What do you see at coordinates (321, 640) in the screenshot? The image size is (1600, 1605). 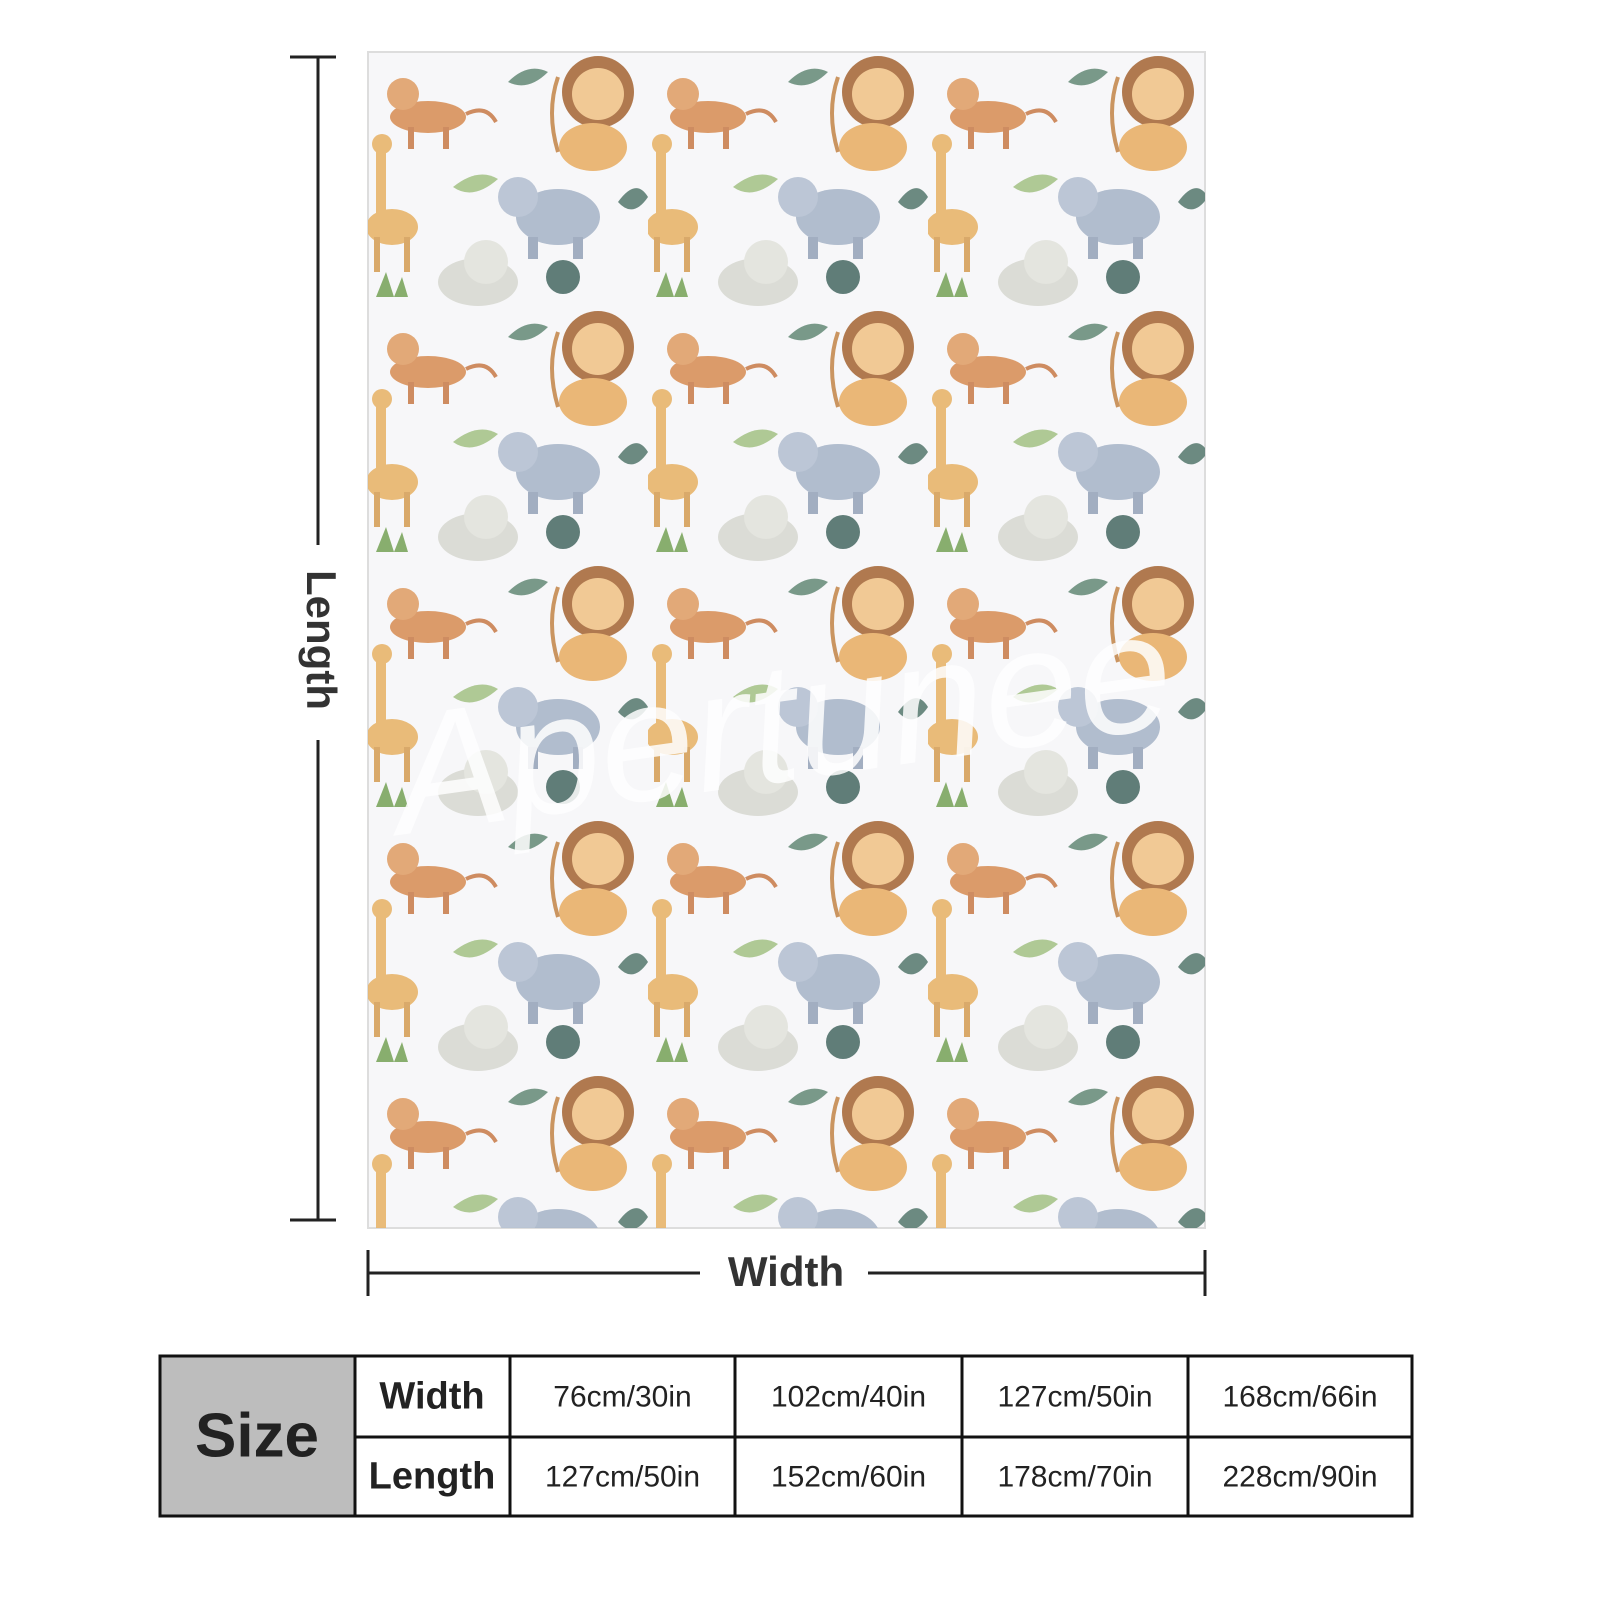 I see `length-label: Length` at bounding box center [321, 640].